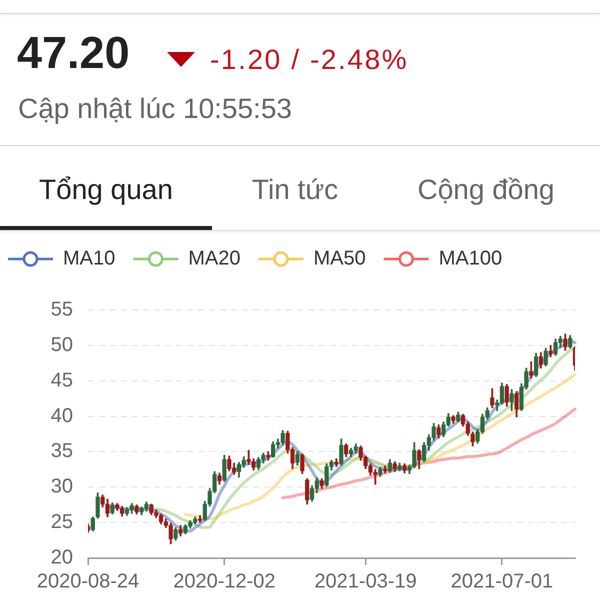  I want to click on x-tick-label: 2020-08-24, so click(88, 581).